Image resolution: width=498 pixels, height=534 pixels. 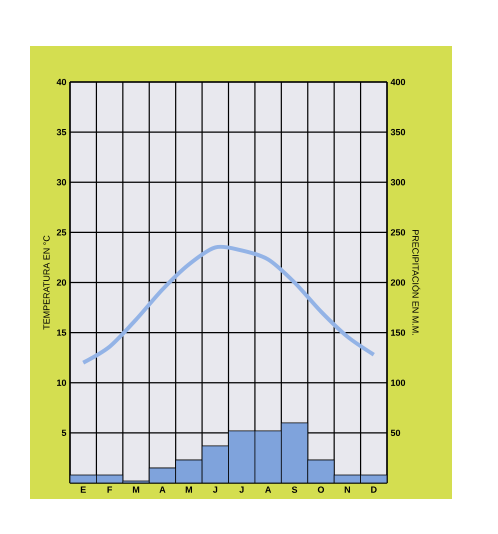 What do you see at coordinates (347, 489) in the screenshot?
I see `x-tick-label: N` at bounding box center [347, 489].